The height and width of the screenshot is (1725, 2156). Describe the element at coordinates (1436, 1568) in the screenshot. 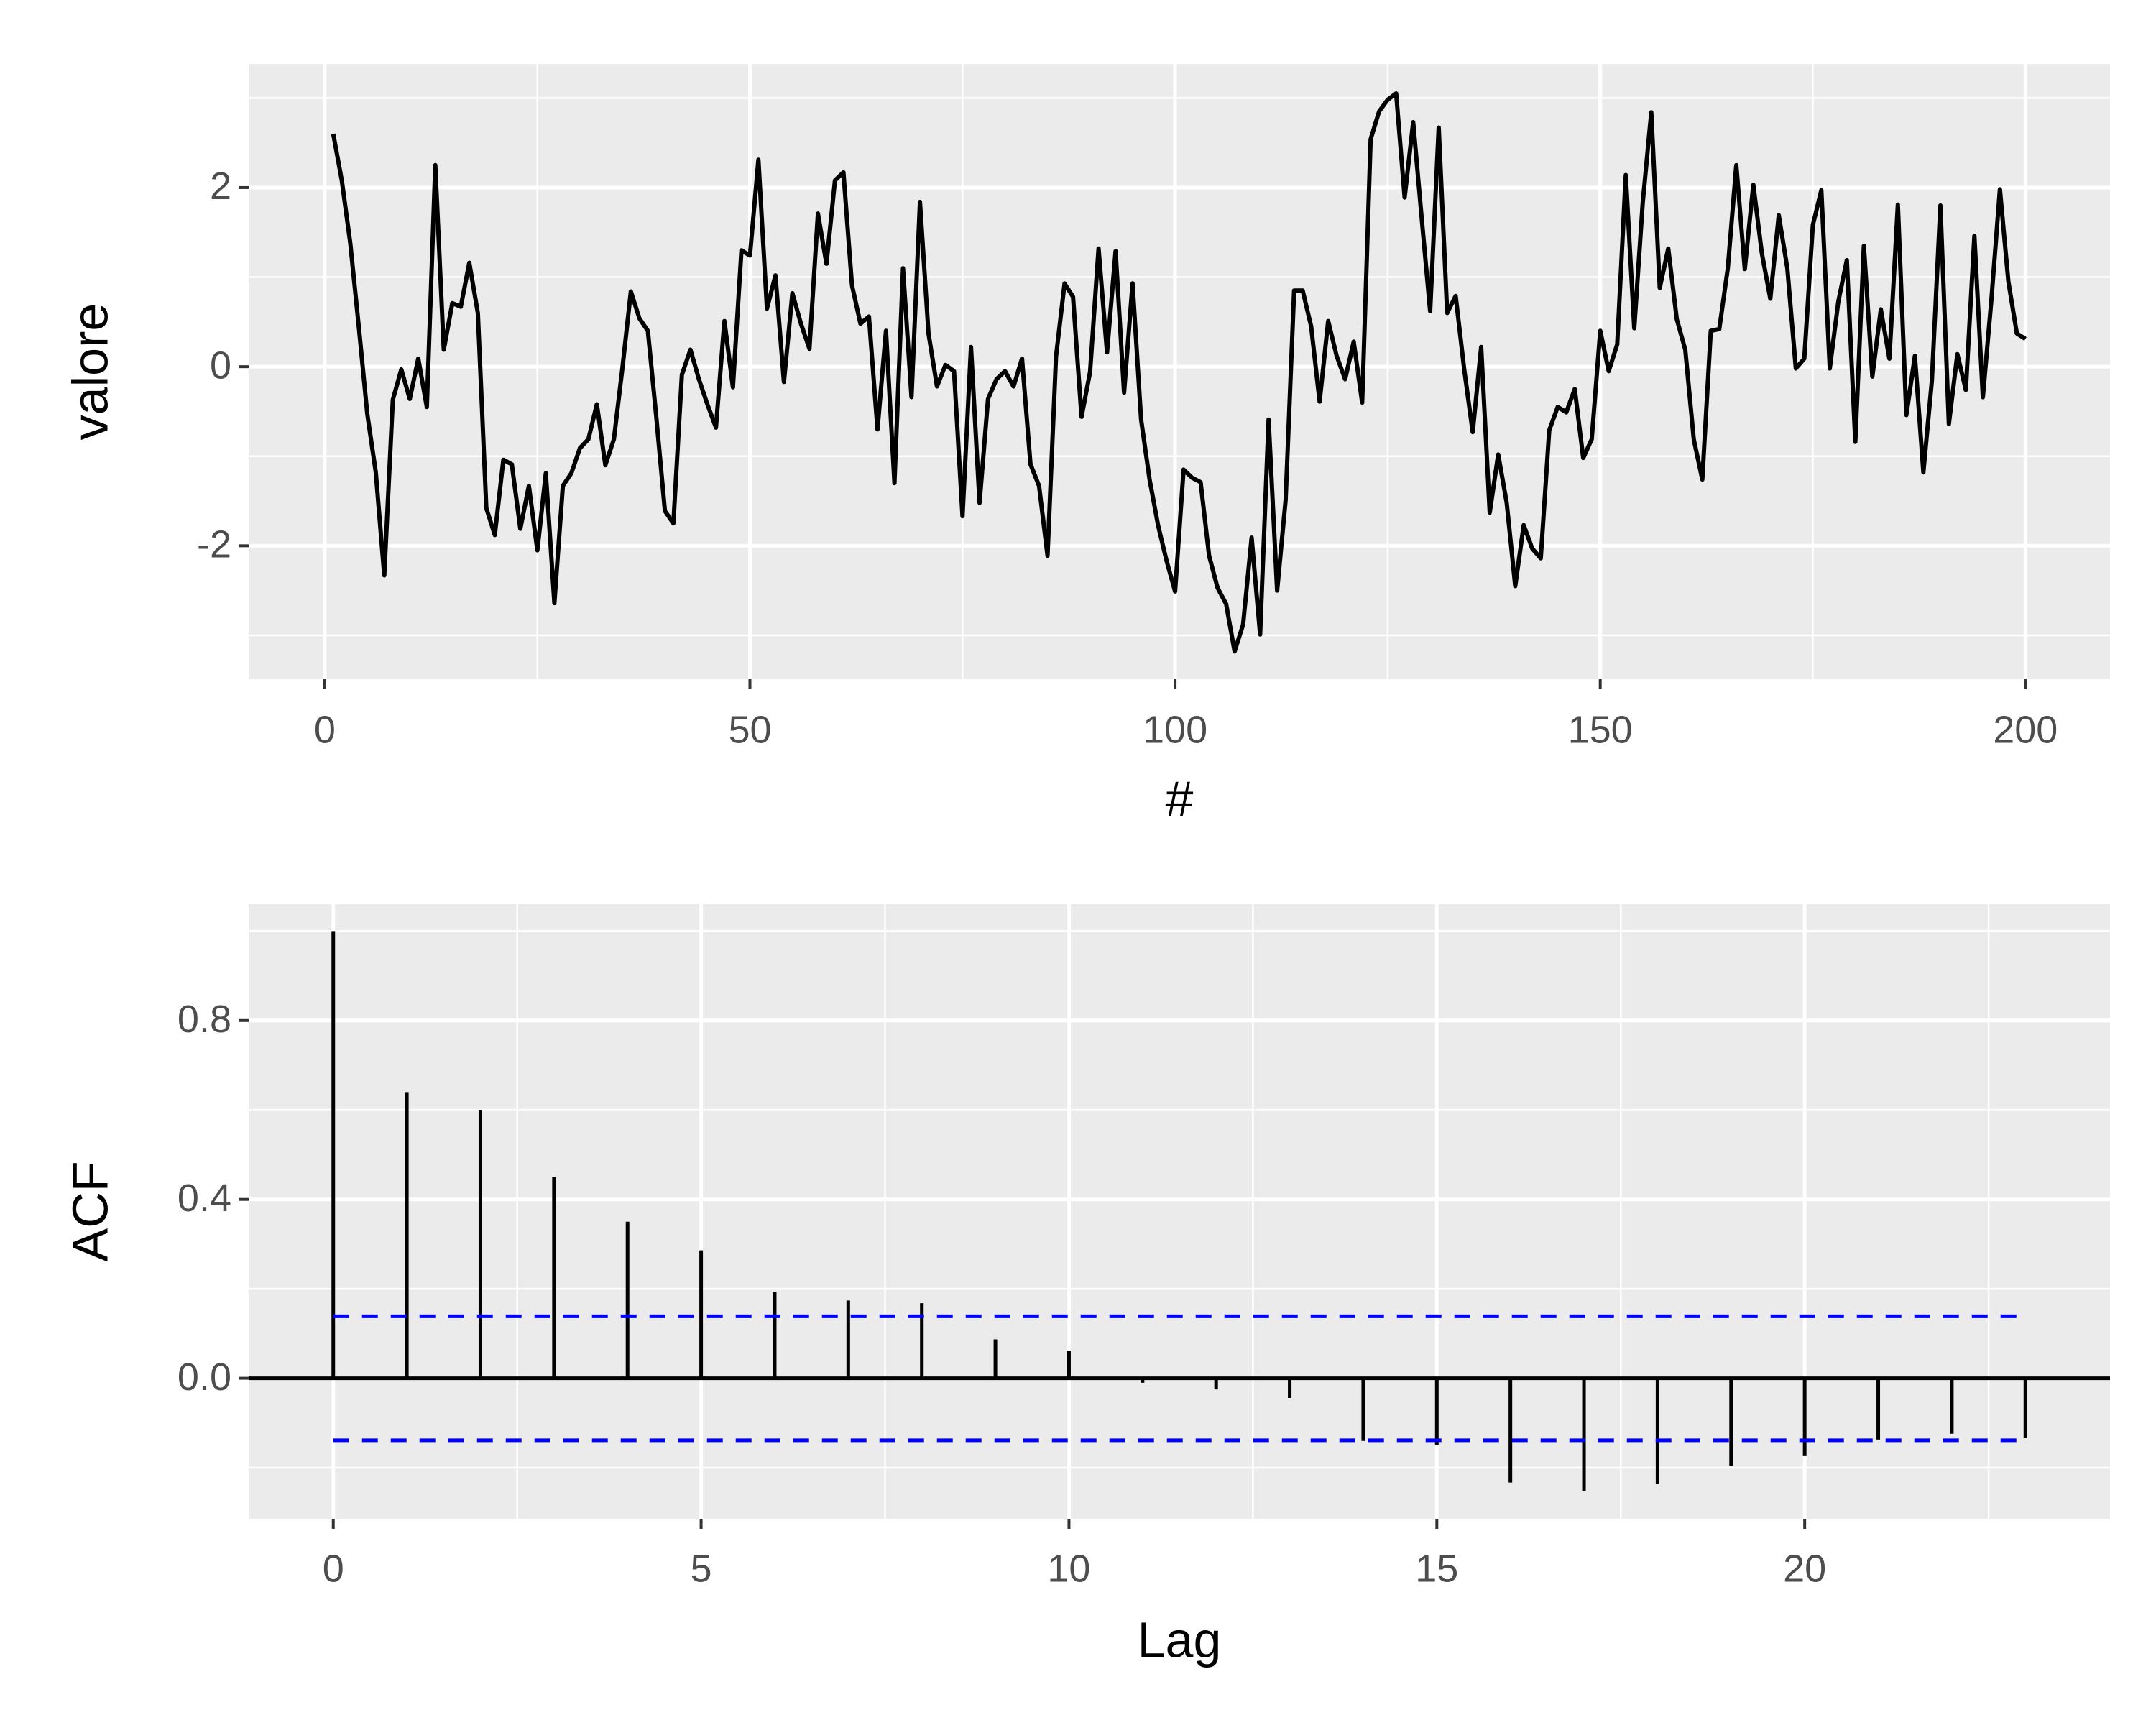

I see `x-tick-label: 15` at that location.